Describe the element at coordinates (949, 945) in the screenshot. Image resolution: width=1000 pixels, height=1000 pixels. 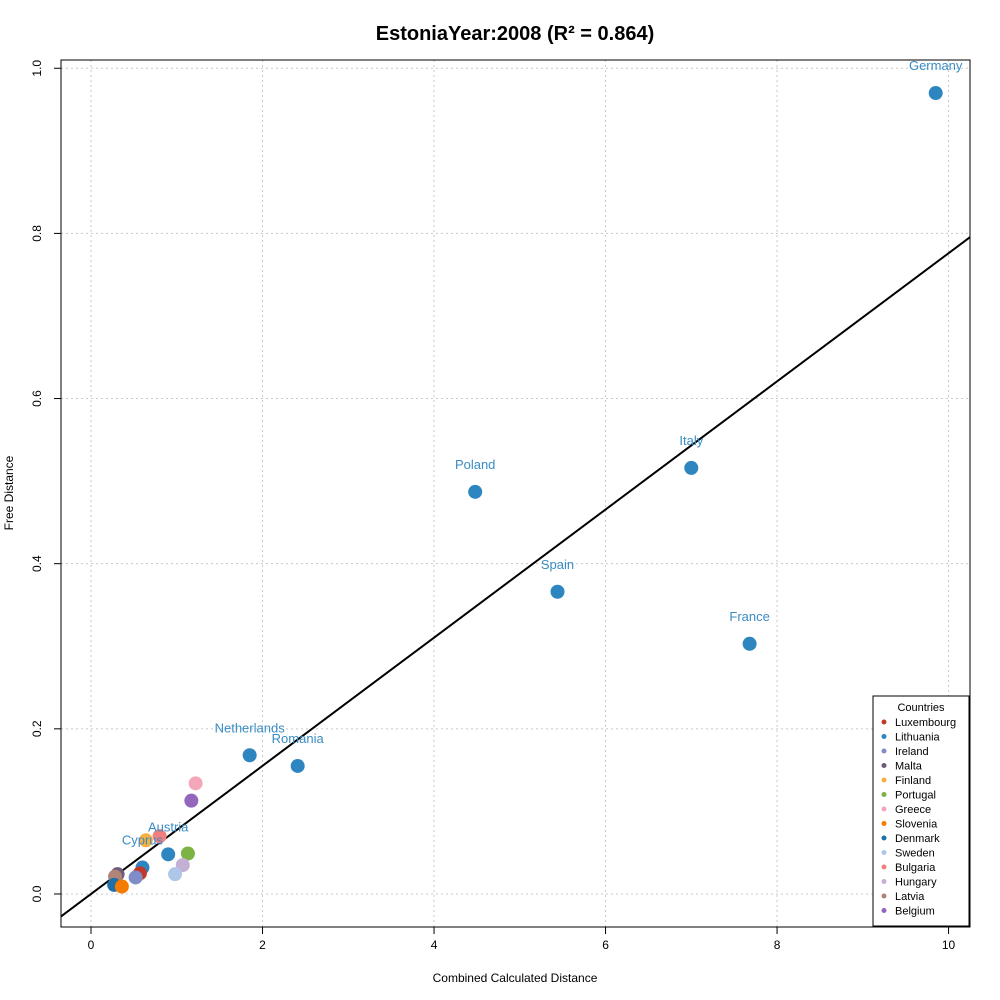
I see `x-tick-label: 10` at that location.